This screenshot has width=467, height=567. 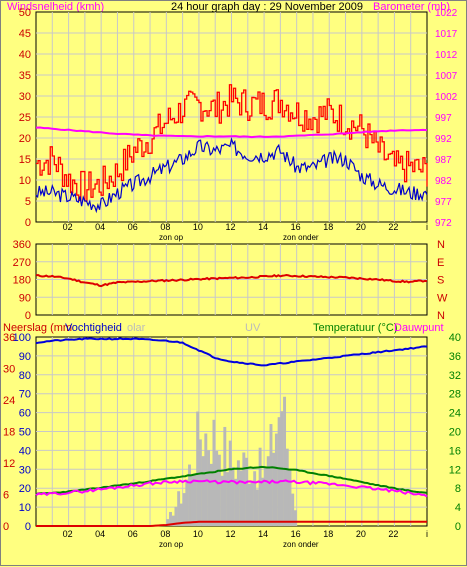 I want to click on x-tick-label: 06, so click(x=133, y=534).